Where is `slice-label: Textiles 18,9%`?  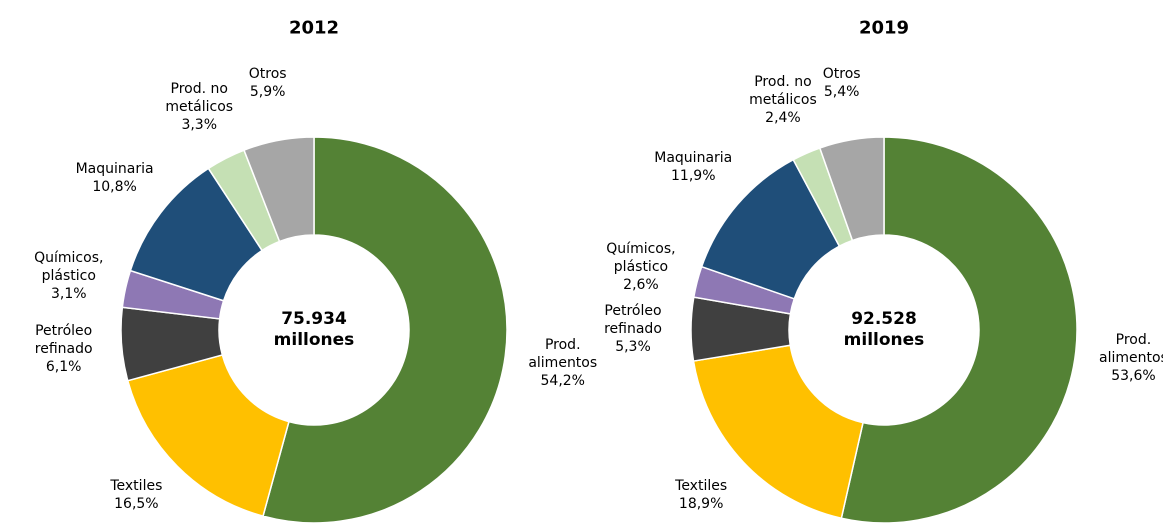 slice-label: Textiles 18,9% is located at coordinates (701, 495).